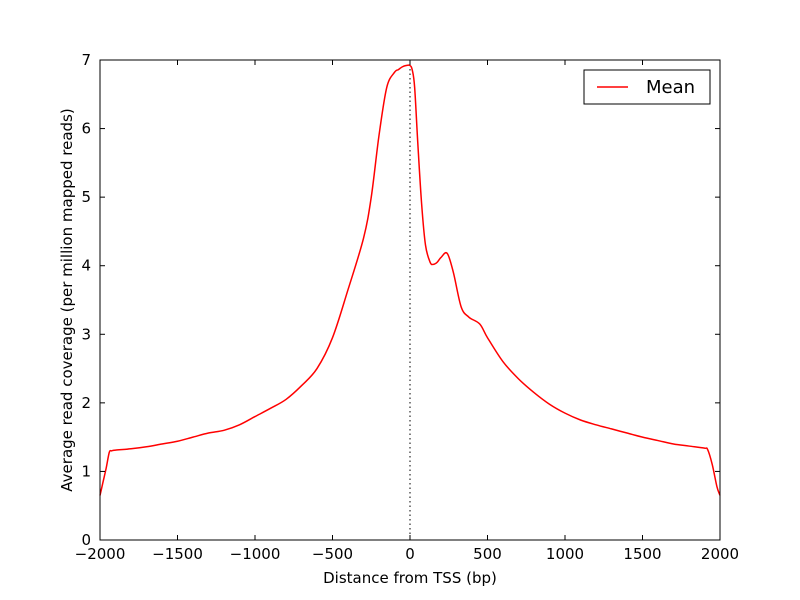 The width and height of the screenshot is (800, 600). Describe the element at coordinates (255, 554) in the screenshot. I see `x-tick-label: −1000` at that location.